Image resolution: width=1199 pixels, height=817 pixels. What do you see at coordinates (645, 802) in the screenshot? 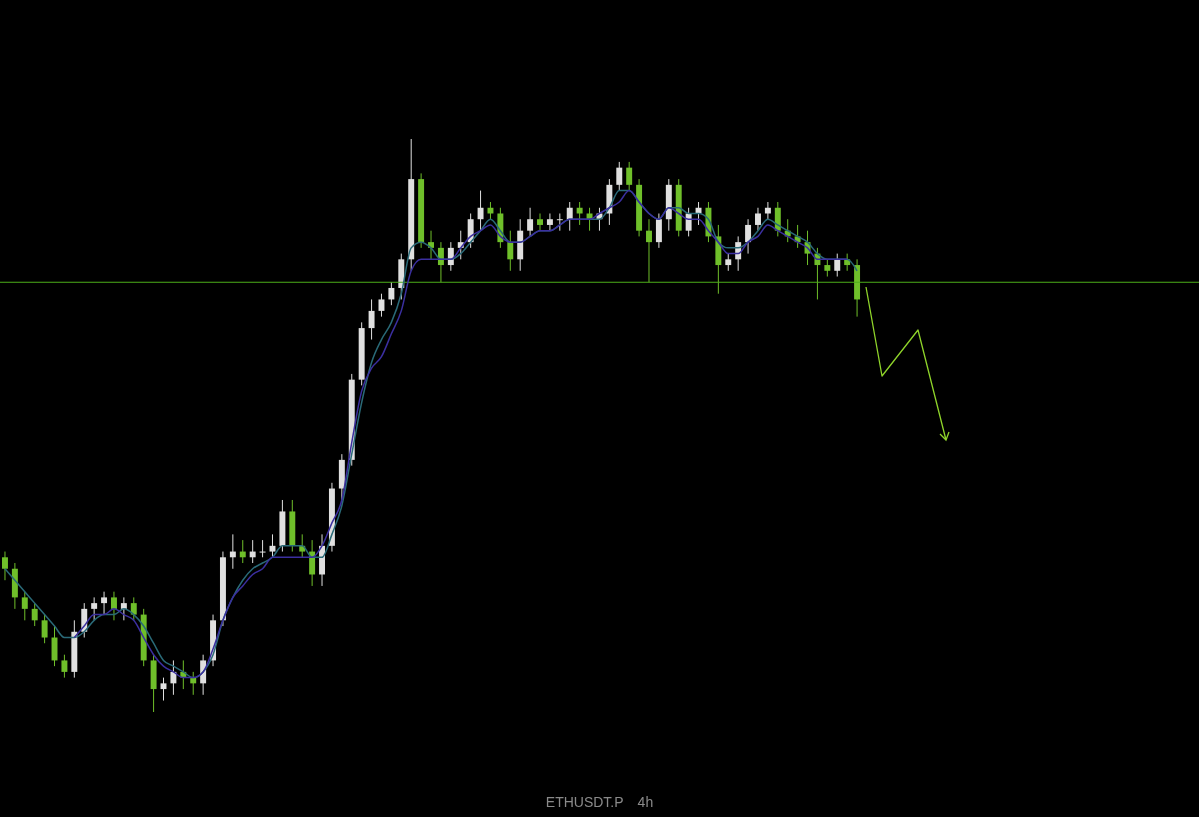
I see `text: 4h` at bounding box center [645, 802].